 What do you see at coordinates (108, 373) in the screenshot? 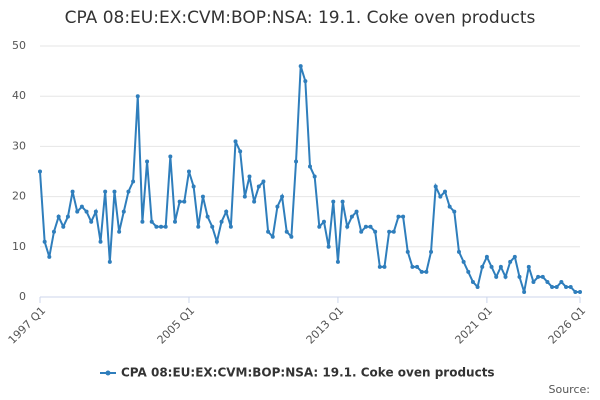
I see `legend-marker` at bounding box center [108, 373].